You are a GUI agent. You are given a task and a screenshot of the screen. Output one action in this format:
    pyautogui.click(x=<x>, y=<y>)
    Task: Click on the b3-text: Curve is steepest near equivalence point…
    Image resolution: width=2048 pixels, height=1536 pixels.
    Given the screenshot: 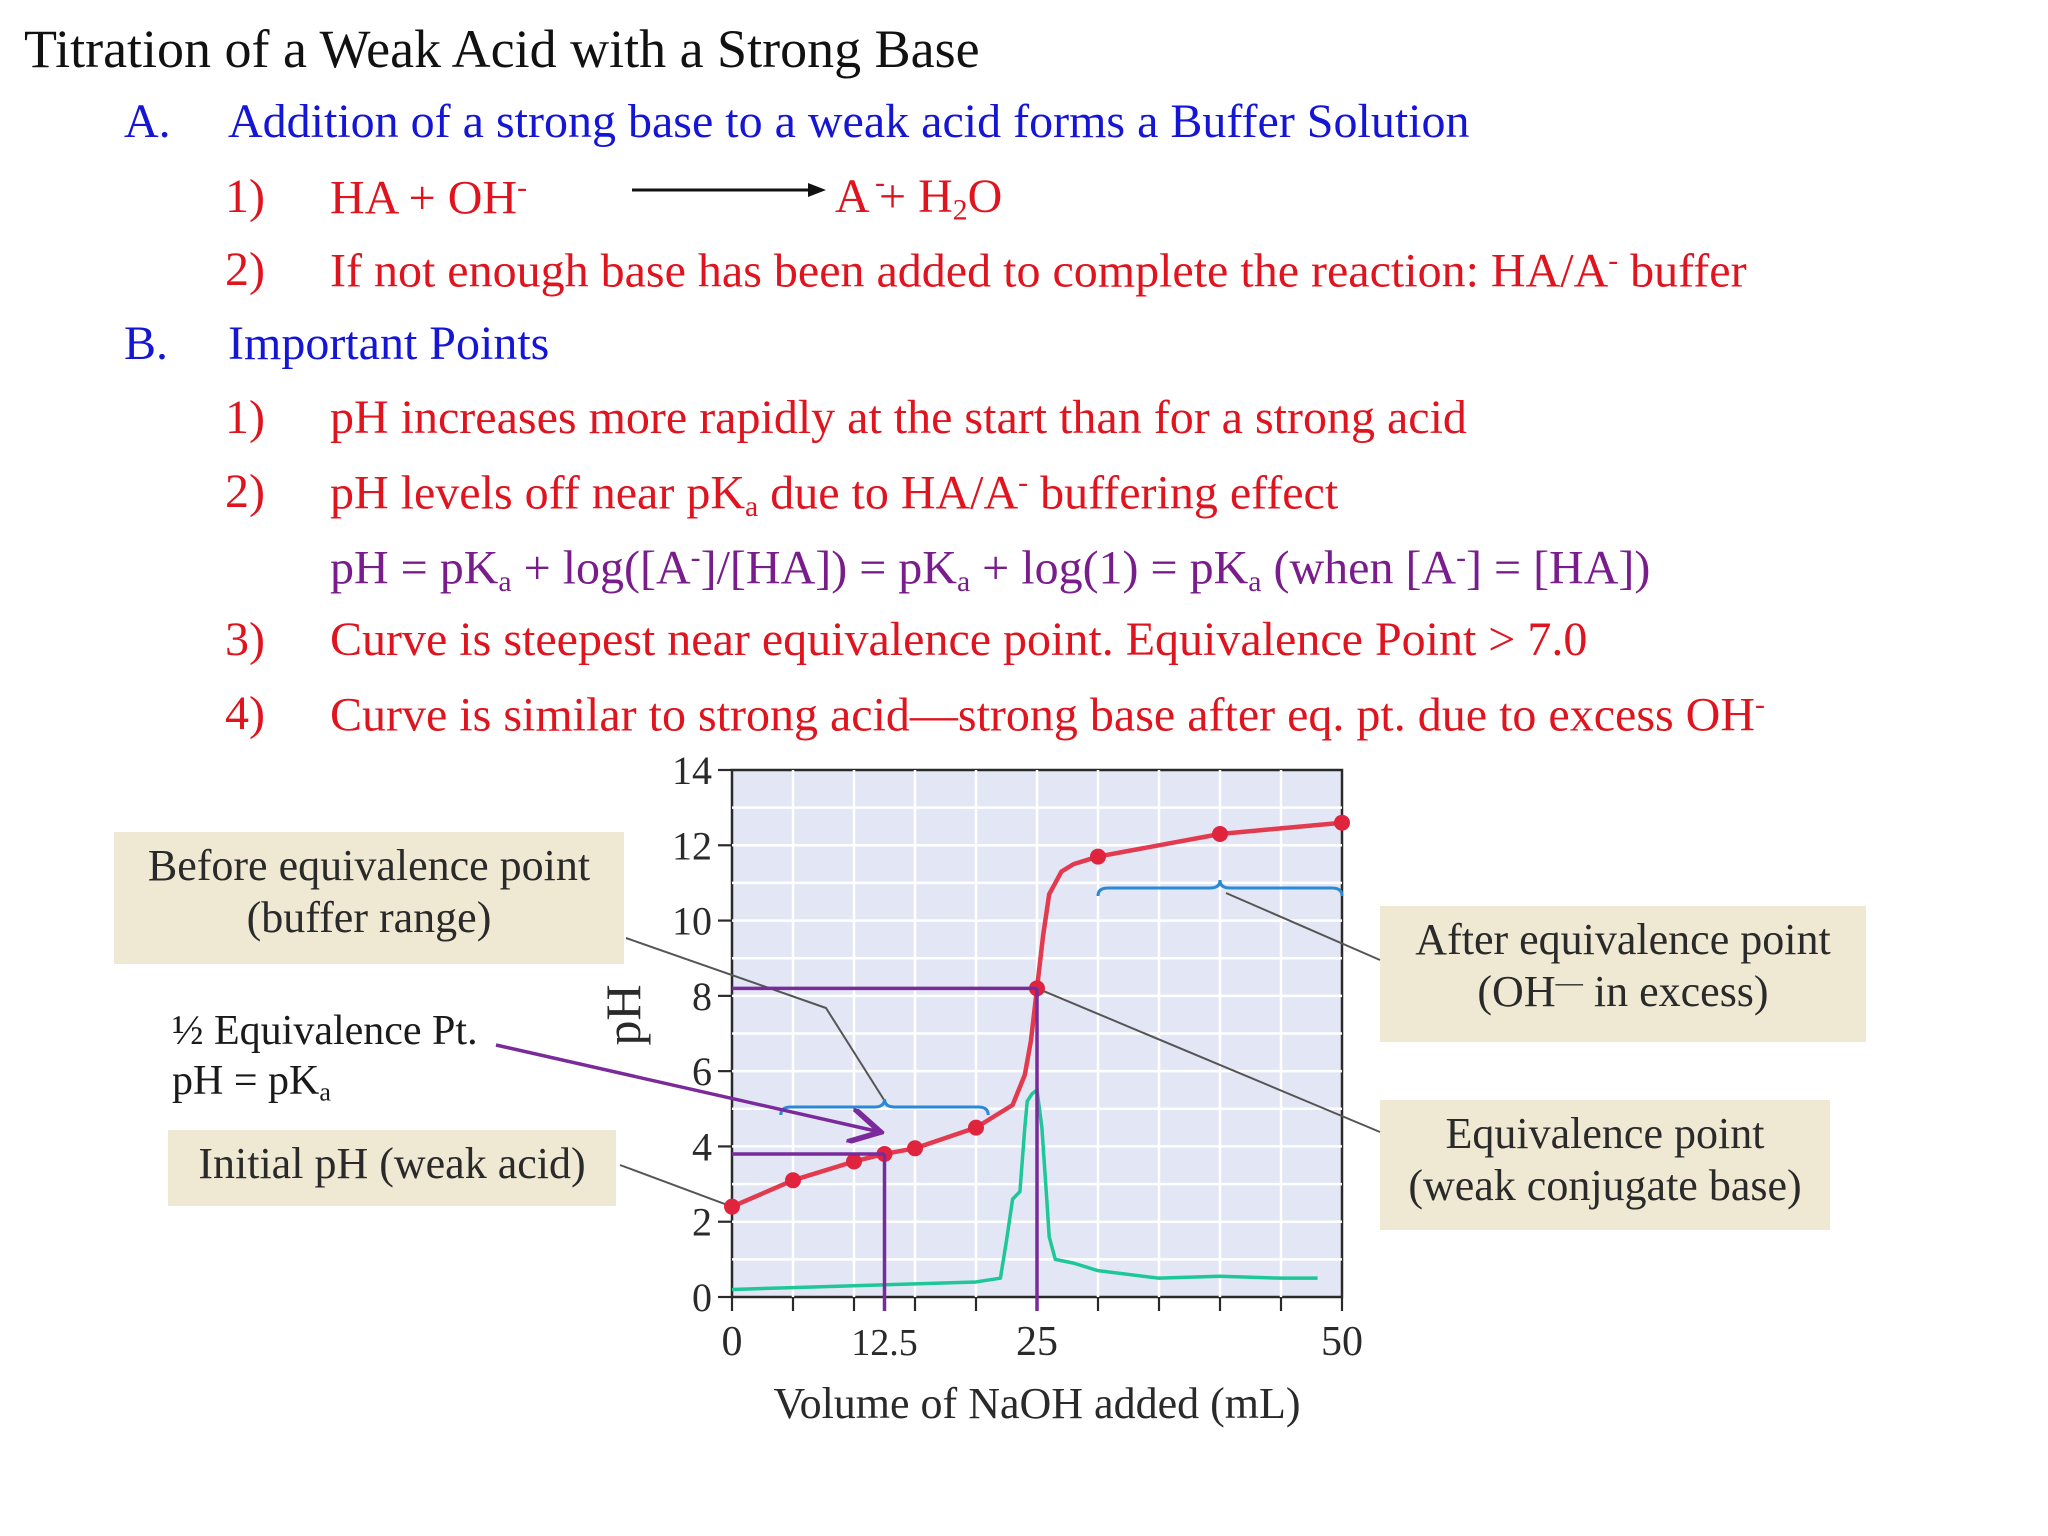 What is the action you would take?
    pyautogui.click(x=959, y=639)
    